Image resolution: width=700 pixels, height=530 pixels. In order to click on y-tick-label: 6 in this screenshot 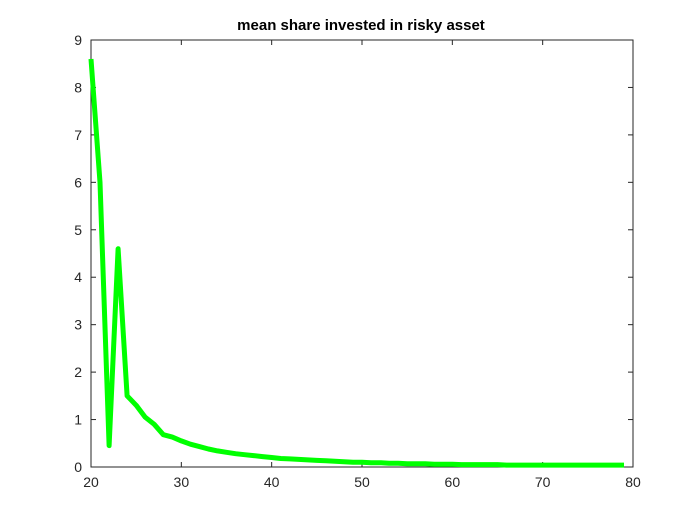, I will do `click(78, 182)`.